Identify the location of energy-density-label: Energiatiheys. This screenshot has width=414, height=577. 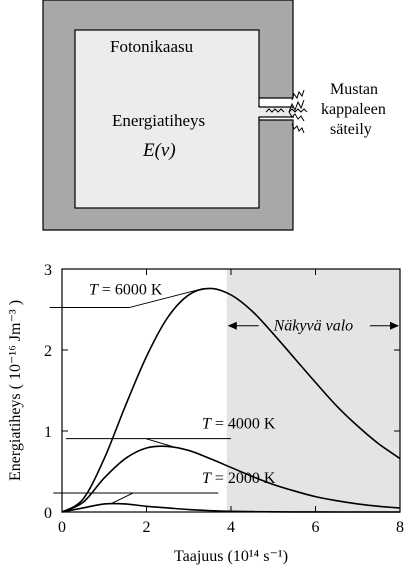
(158, 120).